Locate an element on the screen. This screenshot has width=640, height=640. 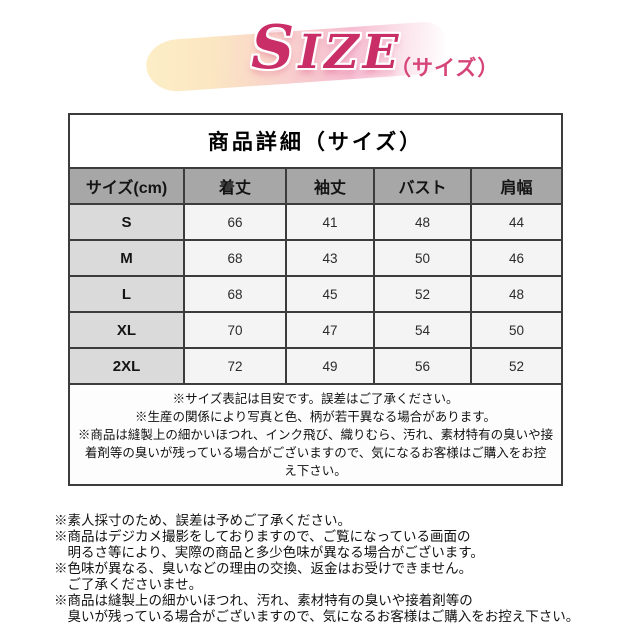
table-row-xl: XL 70 47 54 50 is located at coordinates (316, 330).